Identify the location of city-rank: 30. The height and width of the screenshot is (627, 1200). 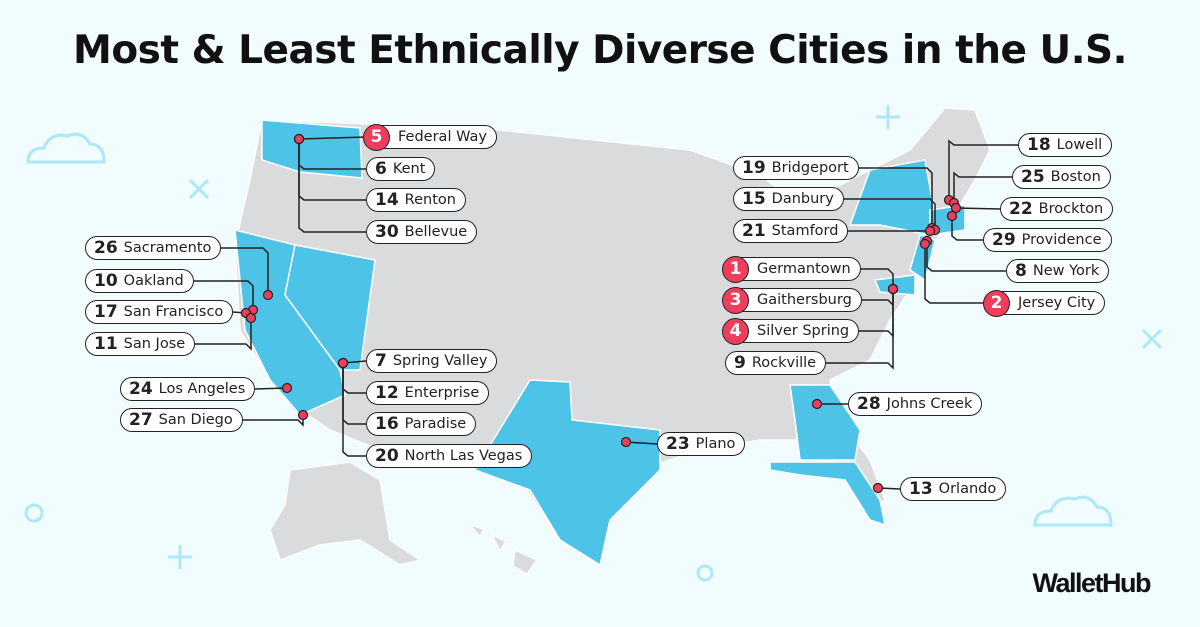
(387, 232).